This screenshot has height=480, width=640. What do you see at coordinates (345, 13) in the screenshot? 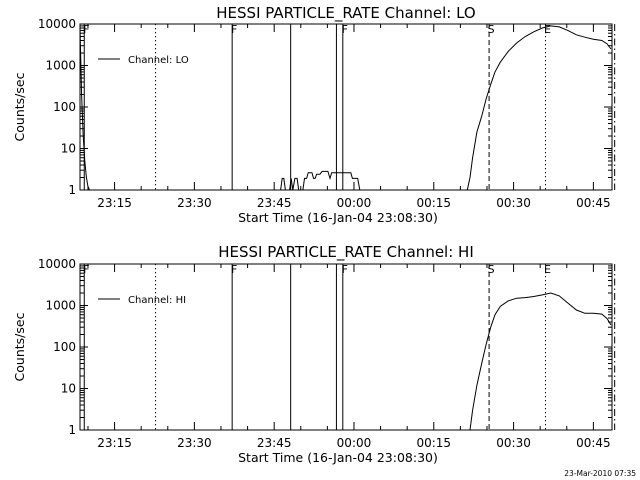
I see `chart-title: HESSI PARTICLE_RATE Channel: LO` at bounding box center [345, 13].